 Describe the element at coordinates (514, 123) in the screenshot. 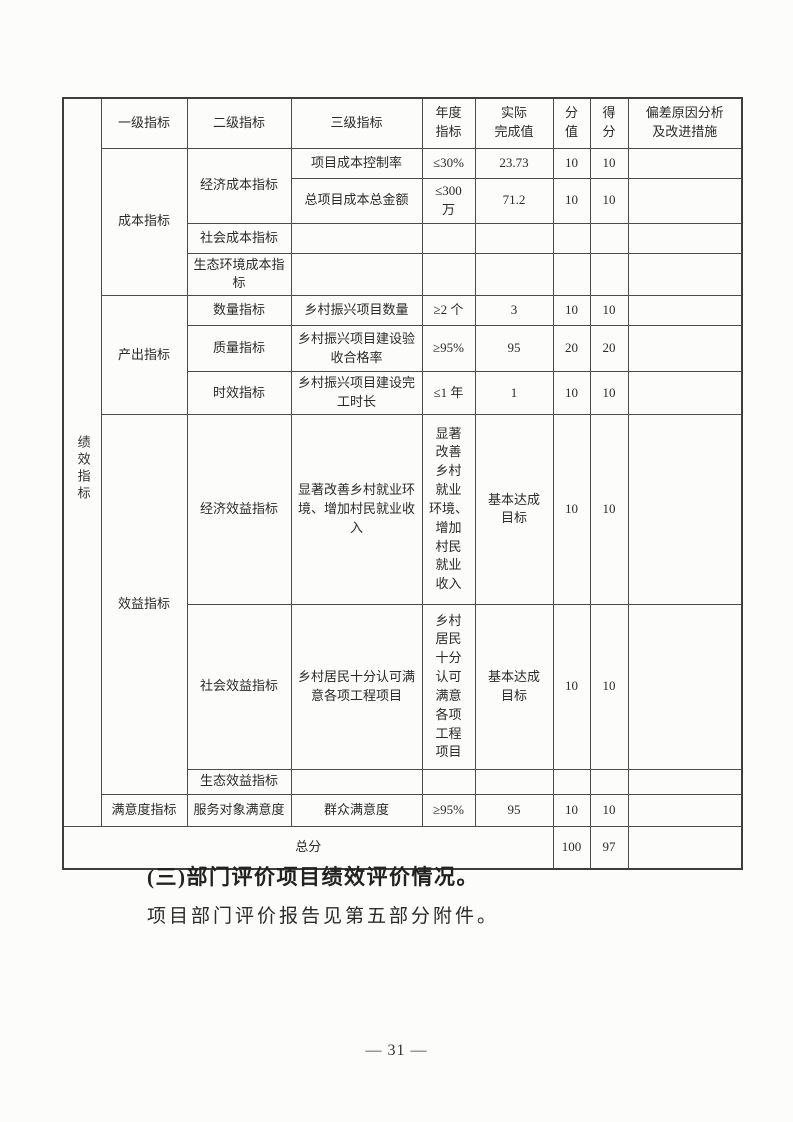

I see `header-actual-value: 实际 完成值` at that location.